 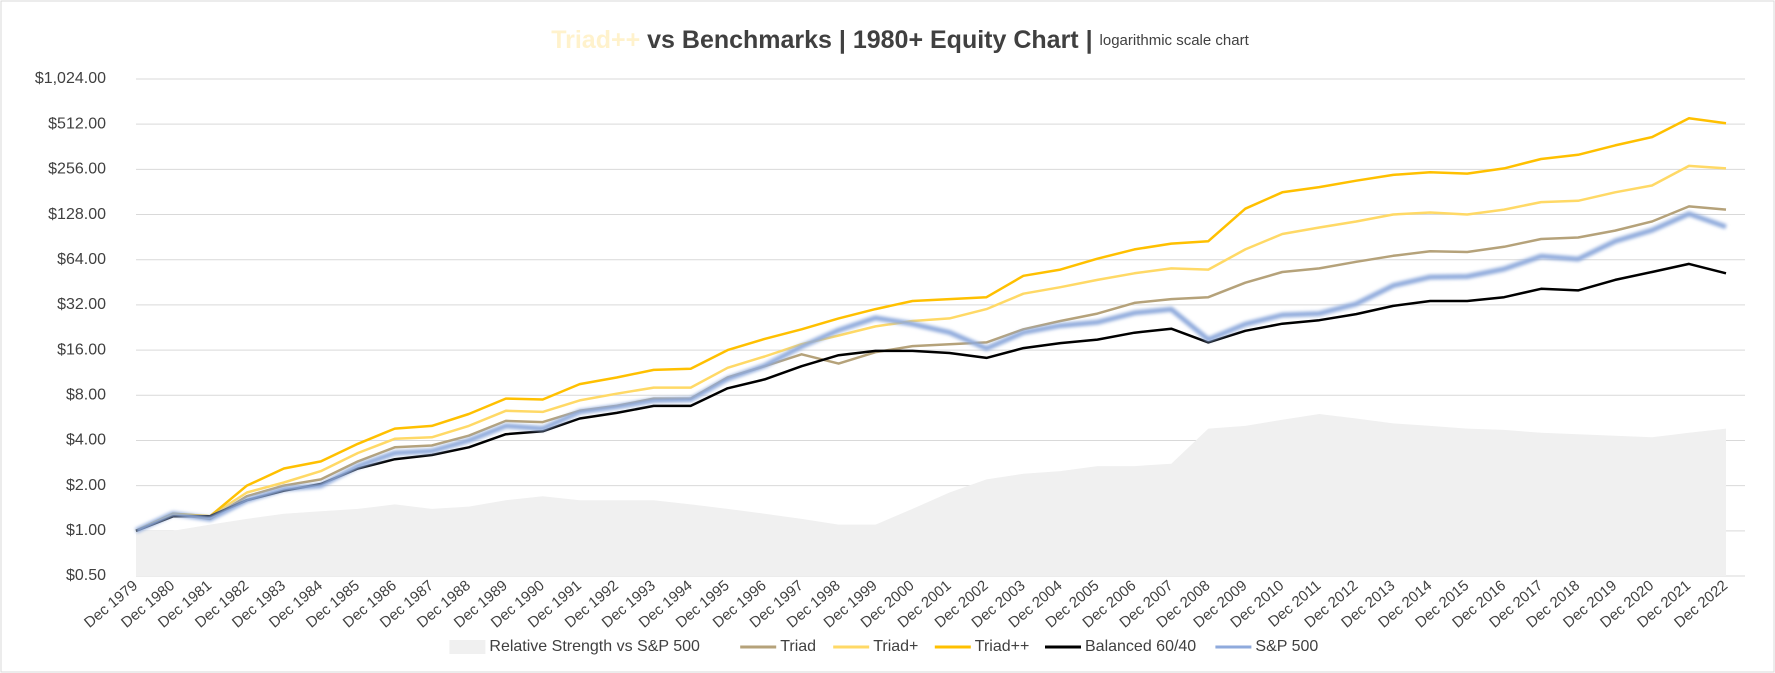 I want to click on chart-subtitle: logarithmic scale chart, so click(x=1175, y=40).